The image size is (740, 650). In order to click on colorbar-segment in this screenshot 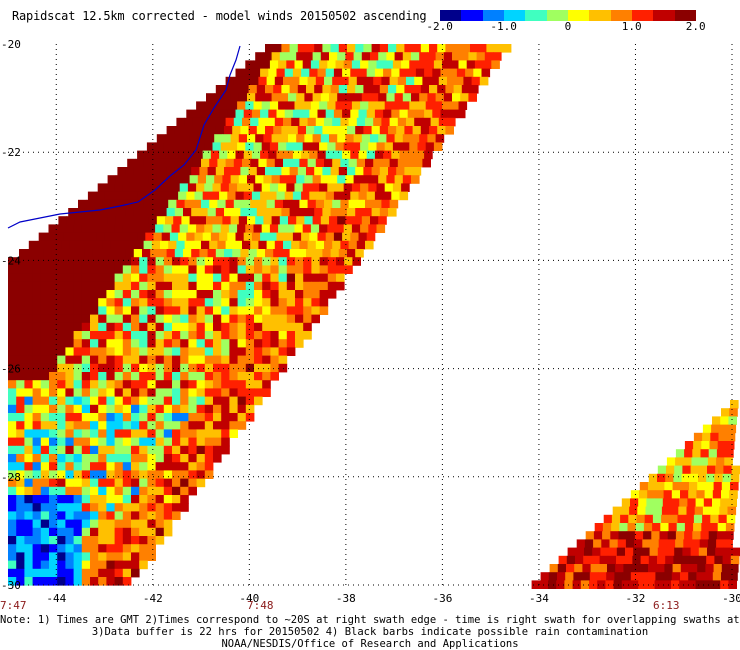, I will do `click(536, 15)`.